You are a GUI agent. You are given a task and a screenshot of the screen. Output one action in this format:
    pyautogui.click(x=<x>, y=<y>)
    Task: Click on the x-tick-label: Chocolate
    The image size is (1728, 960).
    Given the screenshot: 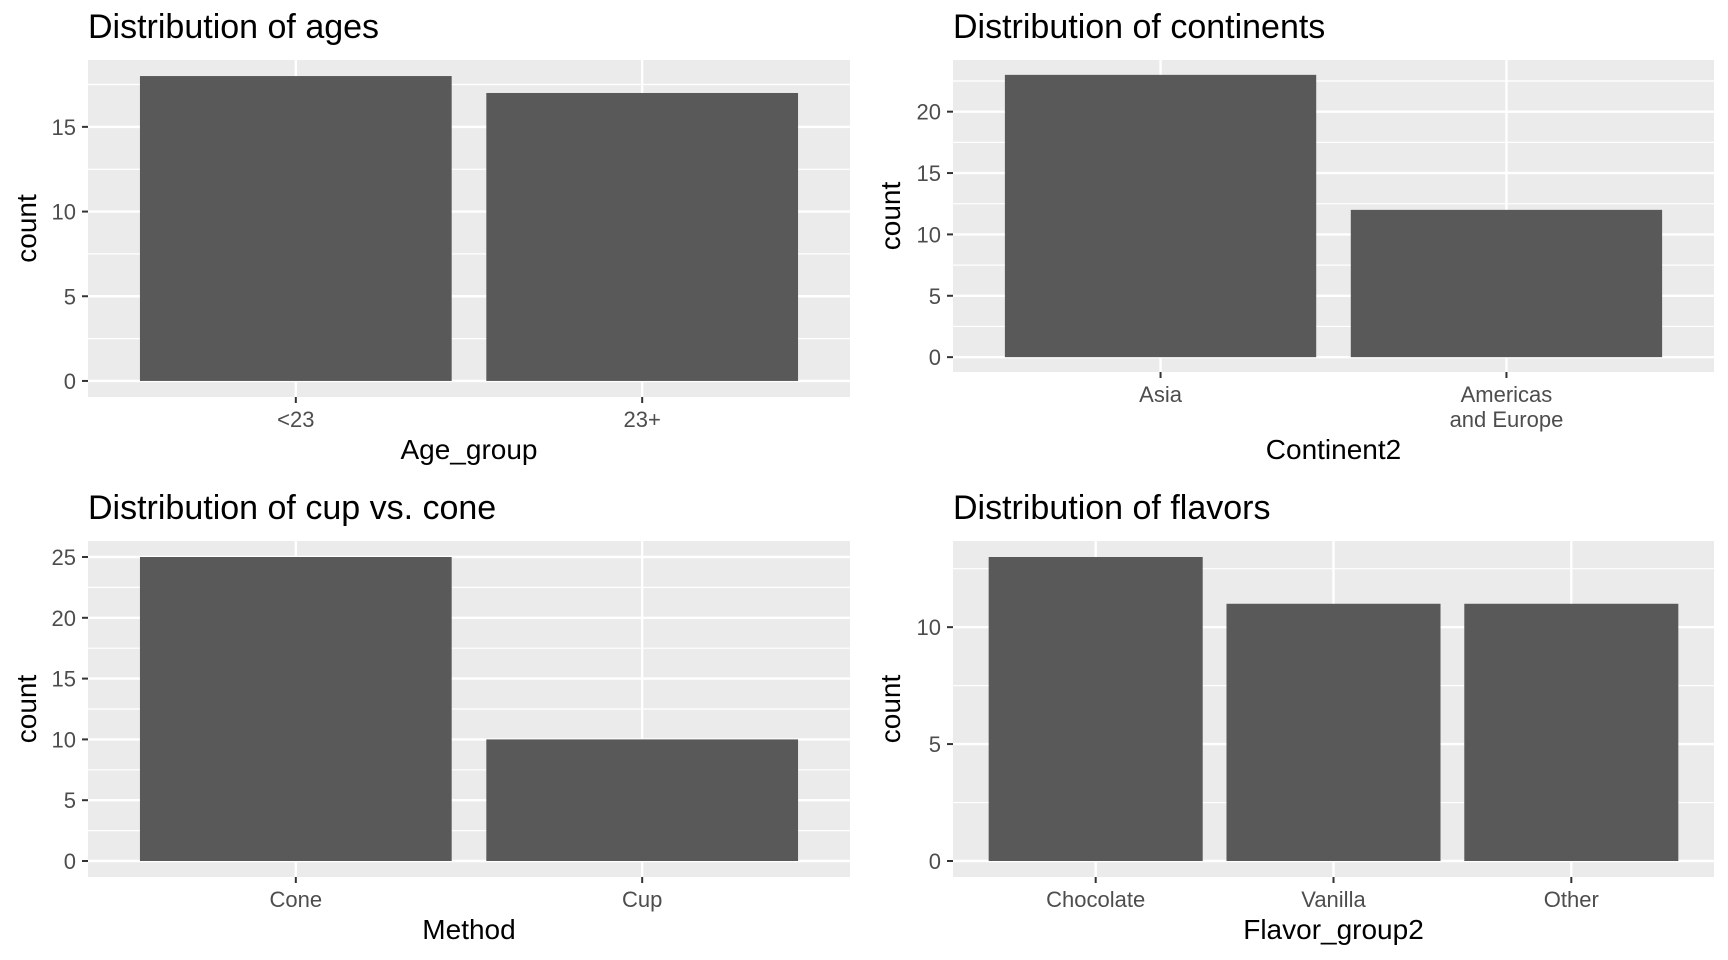 What is the action you would take?
    pyautogui.click(x=1095, y=899)
    